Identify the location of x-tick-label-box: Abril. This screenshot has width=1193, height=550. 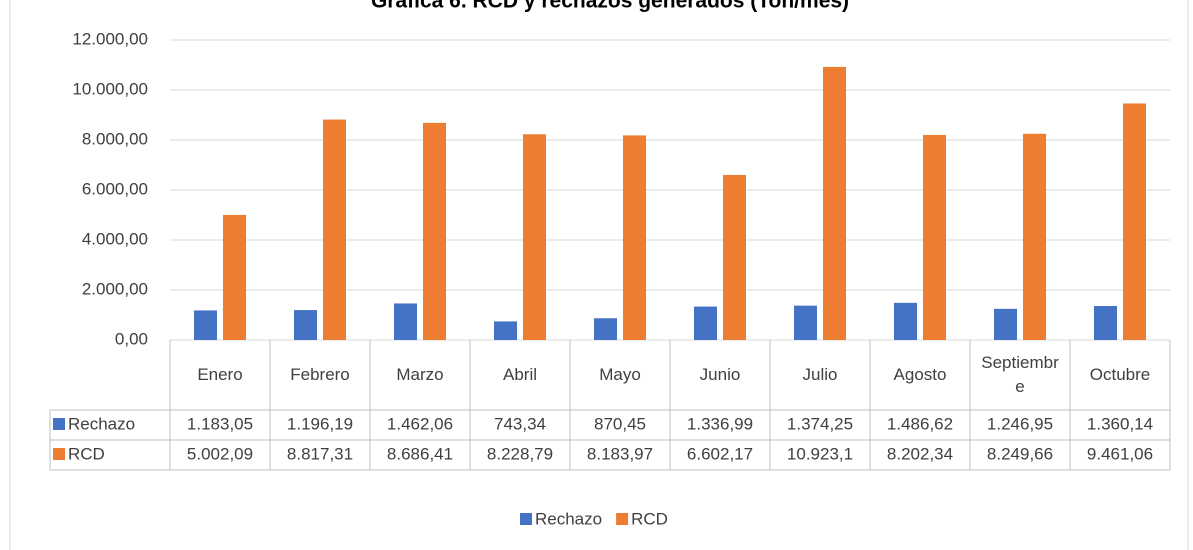
(519, 374).